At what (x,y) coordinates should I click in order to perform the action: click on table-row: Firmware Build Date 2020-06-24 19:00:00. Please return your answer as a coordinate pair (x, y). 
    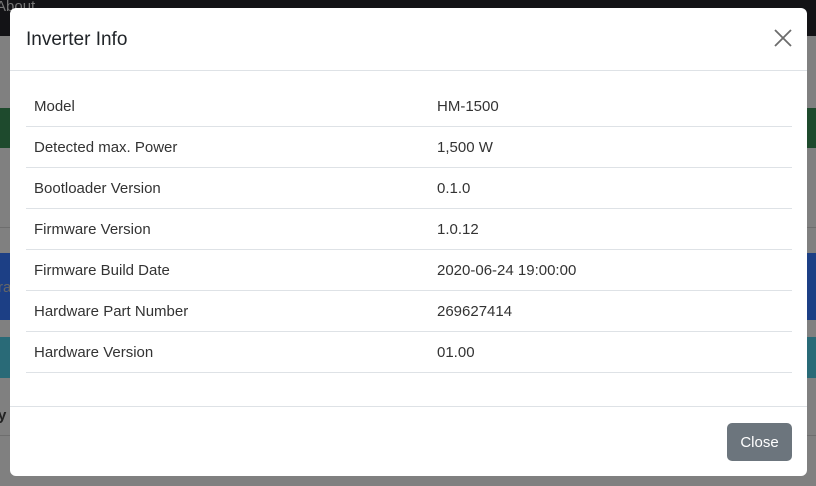
    Looking at the image, I should click on (409, 270).